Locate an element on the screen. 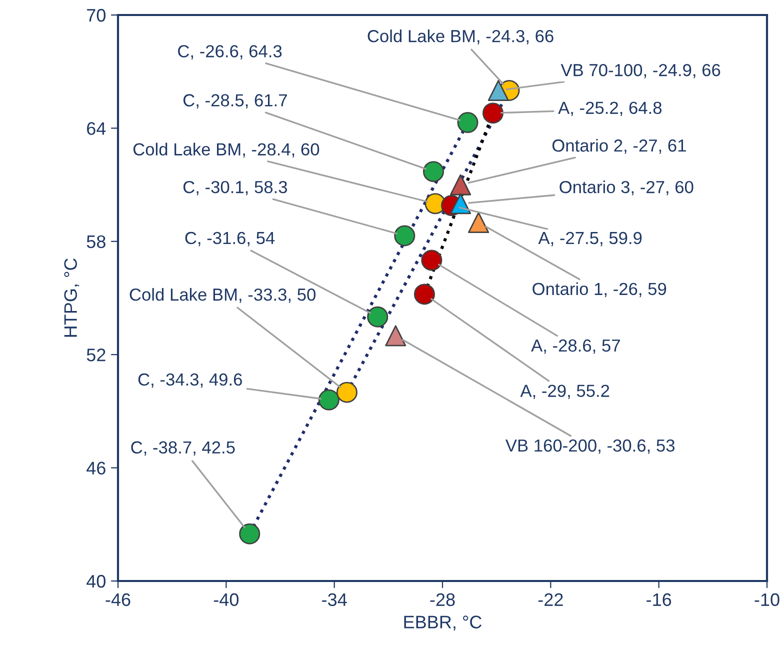 This screenshot has width=781, height=656. x-tick-label: -28 is located at coordinates (442, 599).